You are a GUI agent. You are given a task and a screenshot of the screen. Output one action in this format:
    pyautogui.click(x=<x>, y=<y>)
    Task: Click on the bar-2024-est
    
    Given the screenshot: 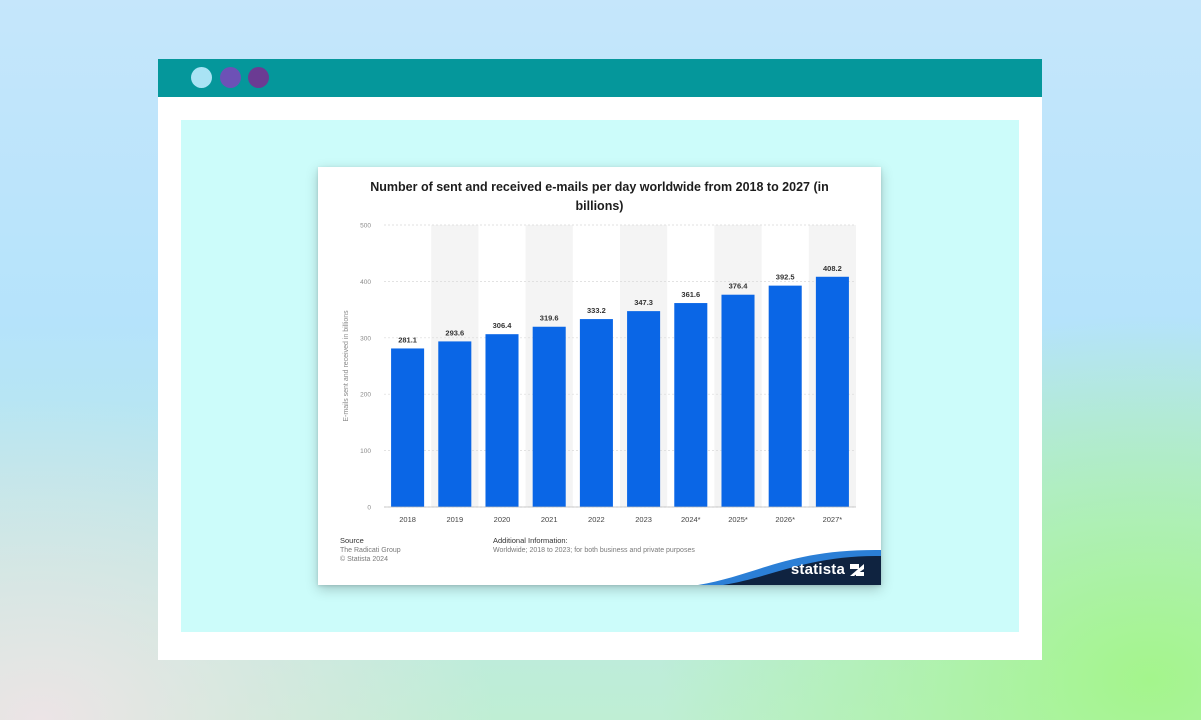 What is the action you would take?
    pyautogui.click(x=691, y=405)
    